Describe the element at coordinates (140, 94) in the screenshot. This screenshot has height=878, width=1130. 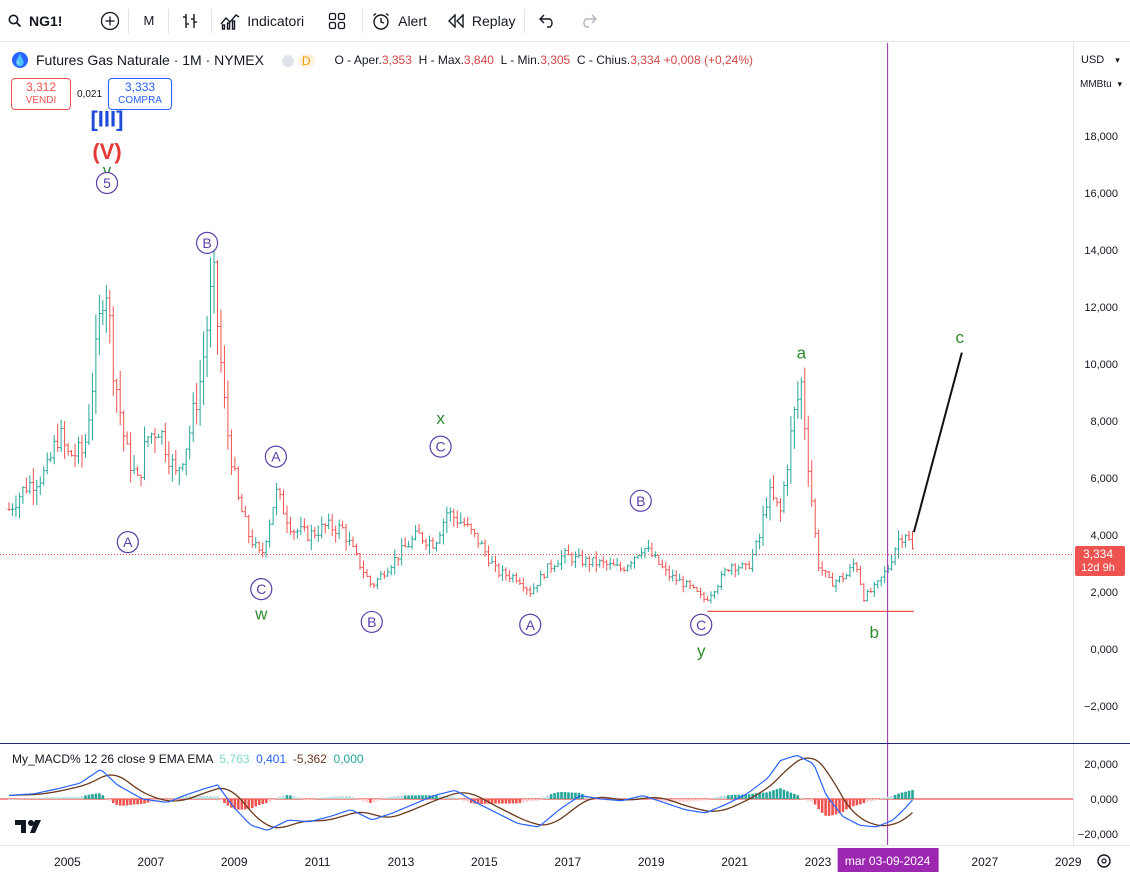
I see `buy-button: 3,333 COMPRA` at that location.